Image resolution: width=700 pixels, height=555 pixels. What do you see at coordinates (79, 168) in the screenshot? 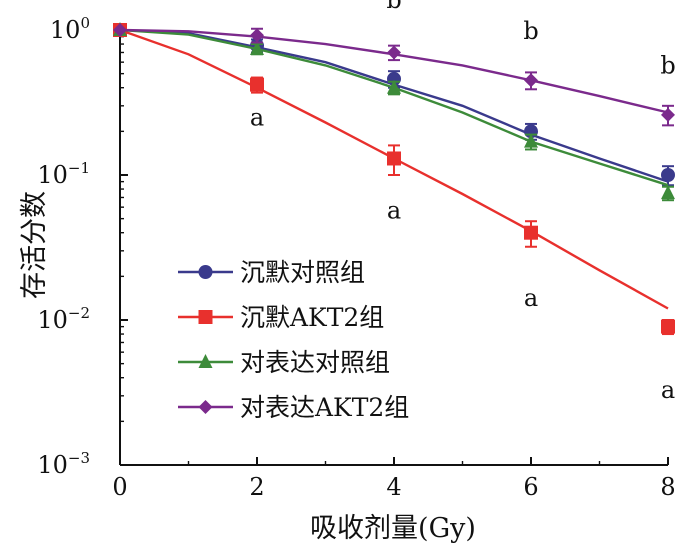
I see `y-tick-exponent: −1` at bounding box center [79, 168].